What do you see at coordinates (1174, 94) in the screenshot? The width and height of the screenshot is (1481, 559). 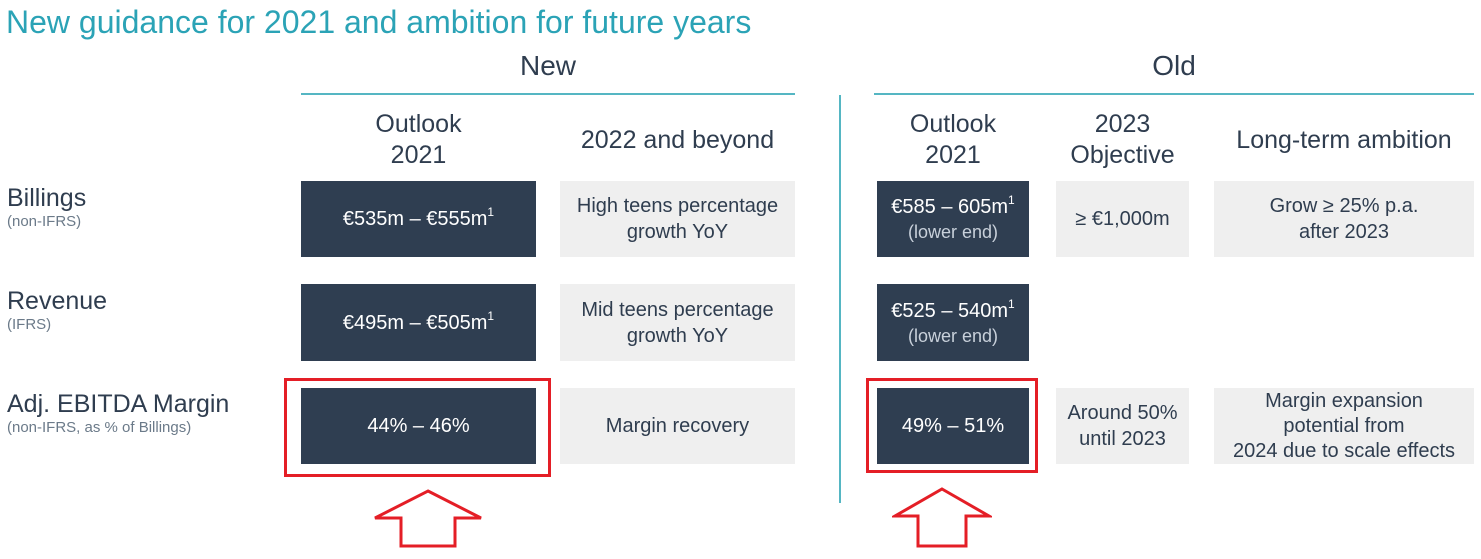 I see `group-rule-old` at bounding box center [1174, 94].